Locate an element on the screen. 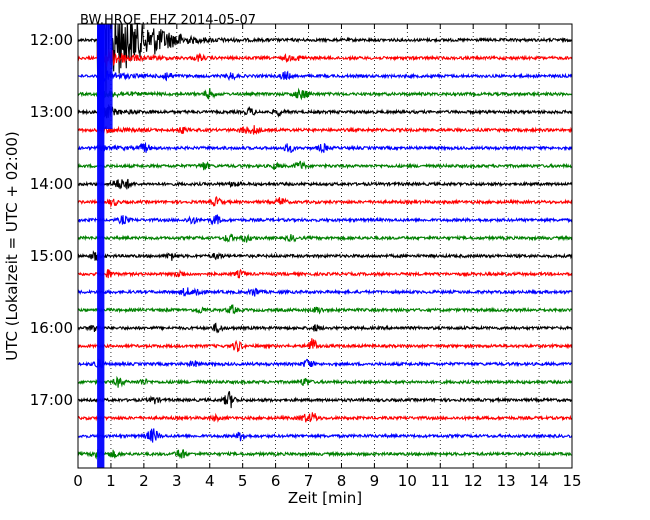  x-tick-label: 13 is located at coordinates (506, 481).